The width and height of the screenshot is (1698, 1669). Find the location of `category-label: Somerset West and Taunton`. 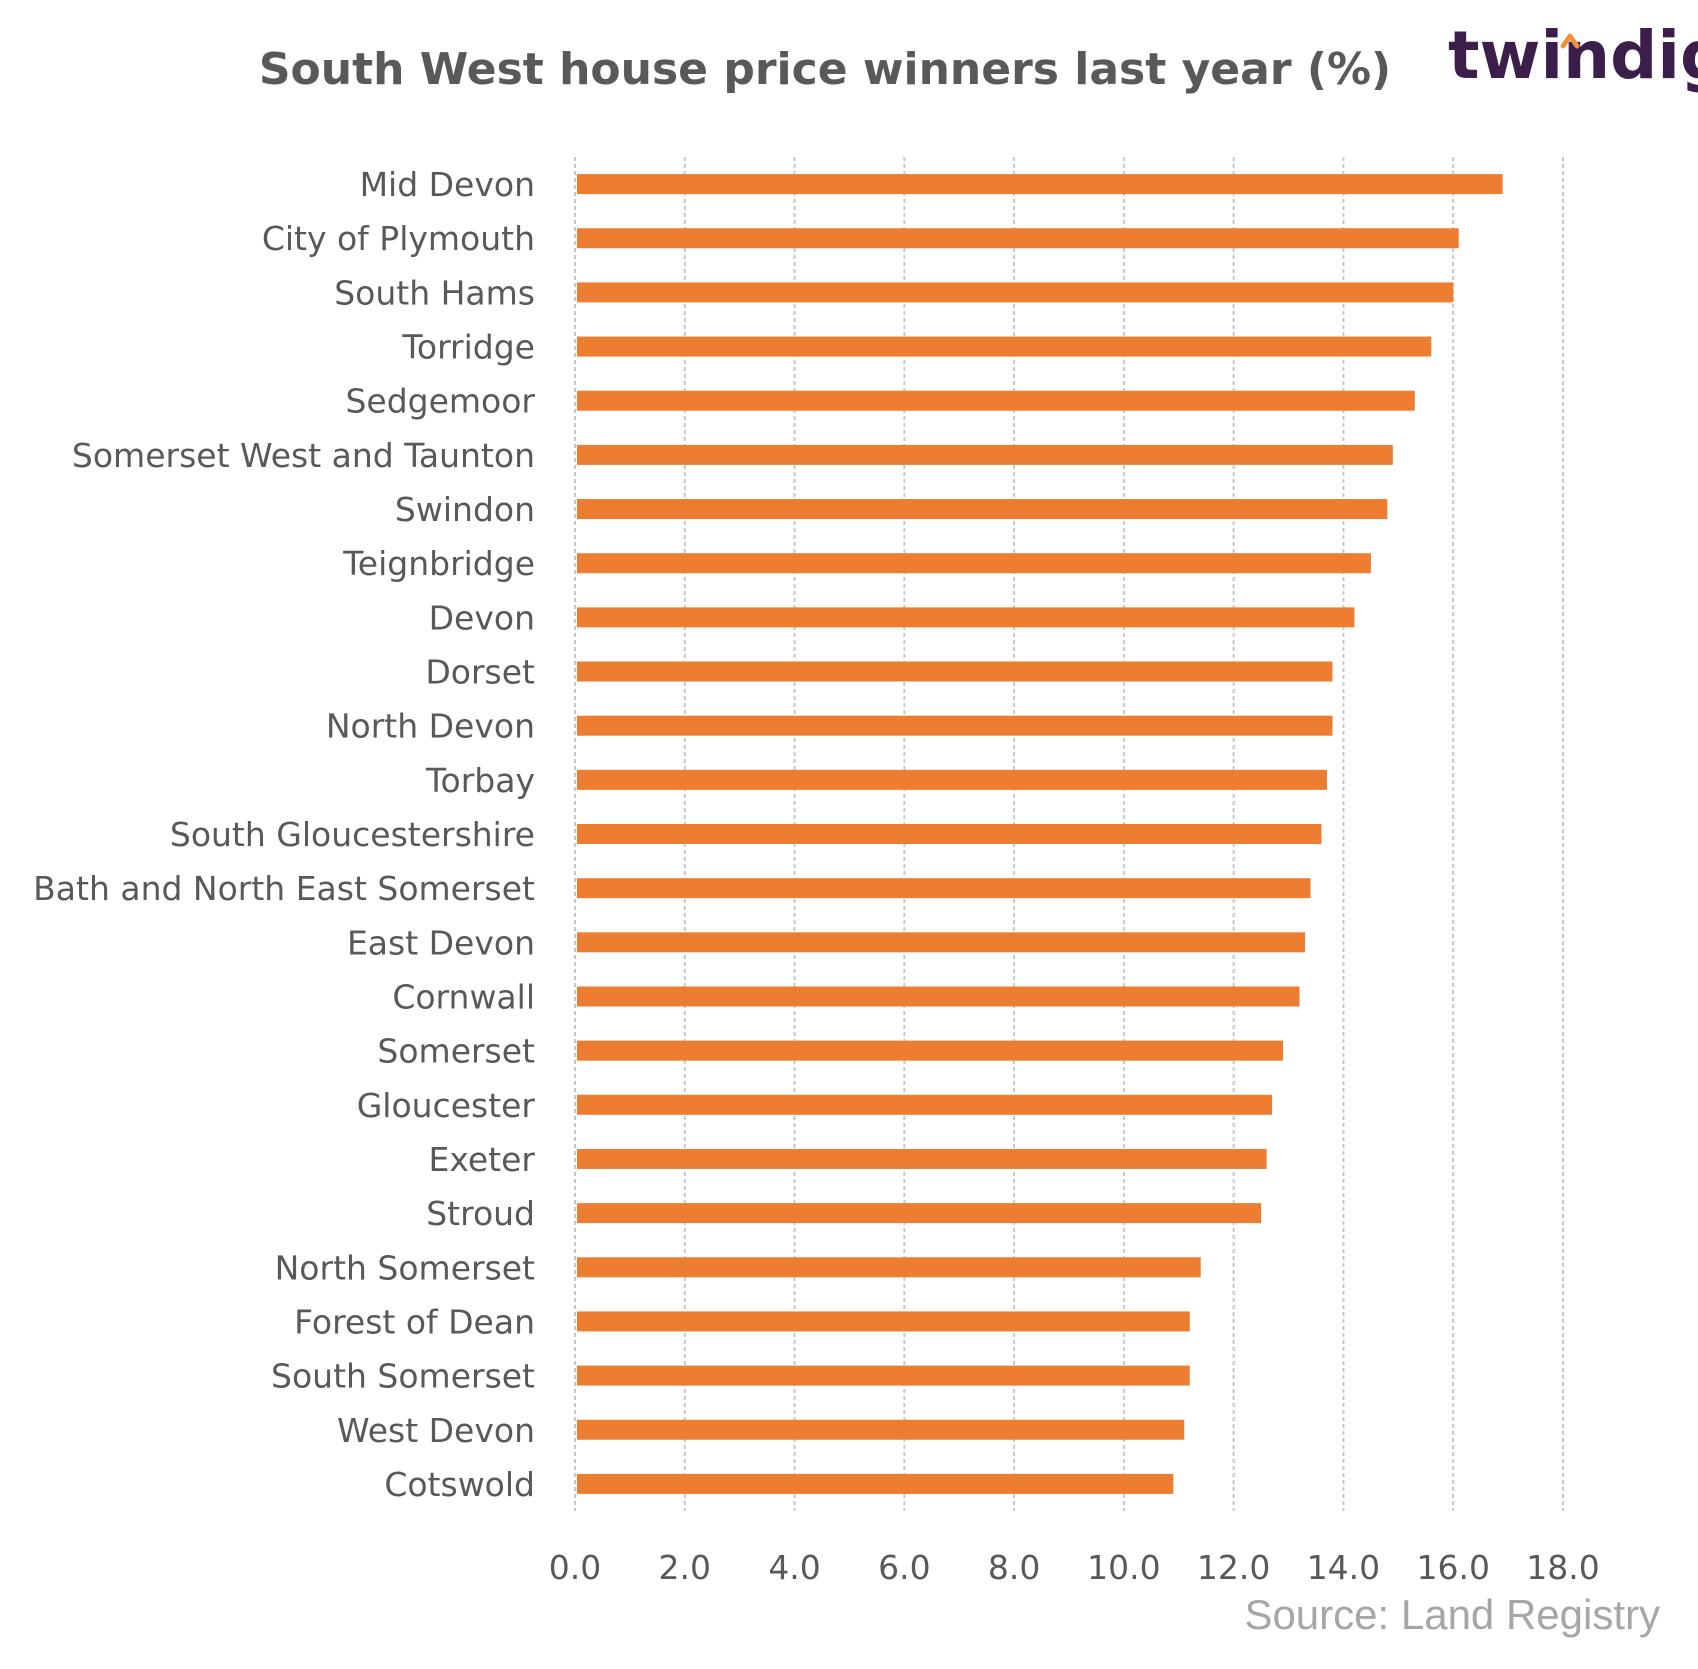

category-label: Somerset West and Taunton is located at coordinates (303, 455).